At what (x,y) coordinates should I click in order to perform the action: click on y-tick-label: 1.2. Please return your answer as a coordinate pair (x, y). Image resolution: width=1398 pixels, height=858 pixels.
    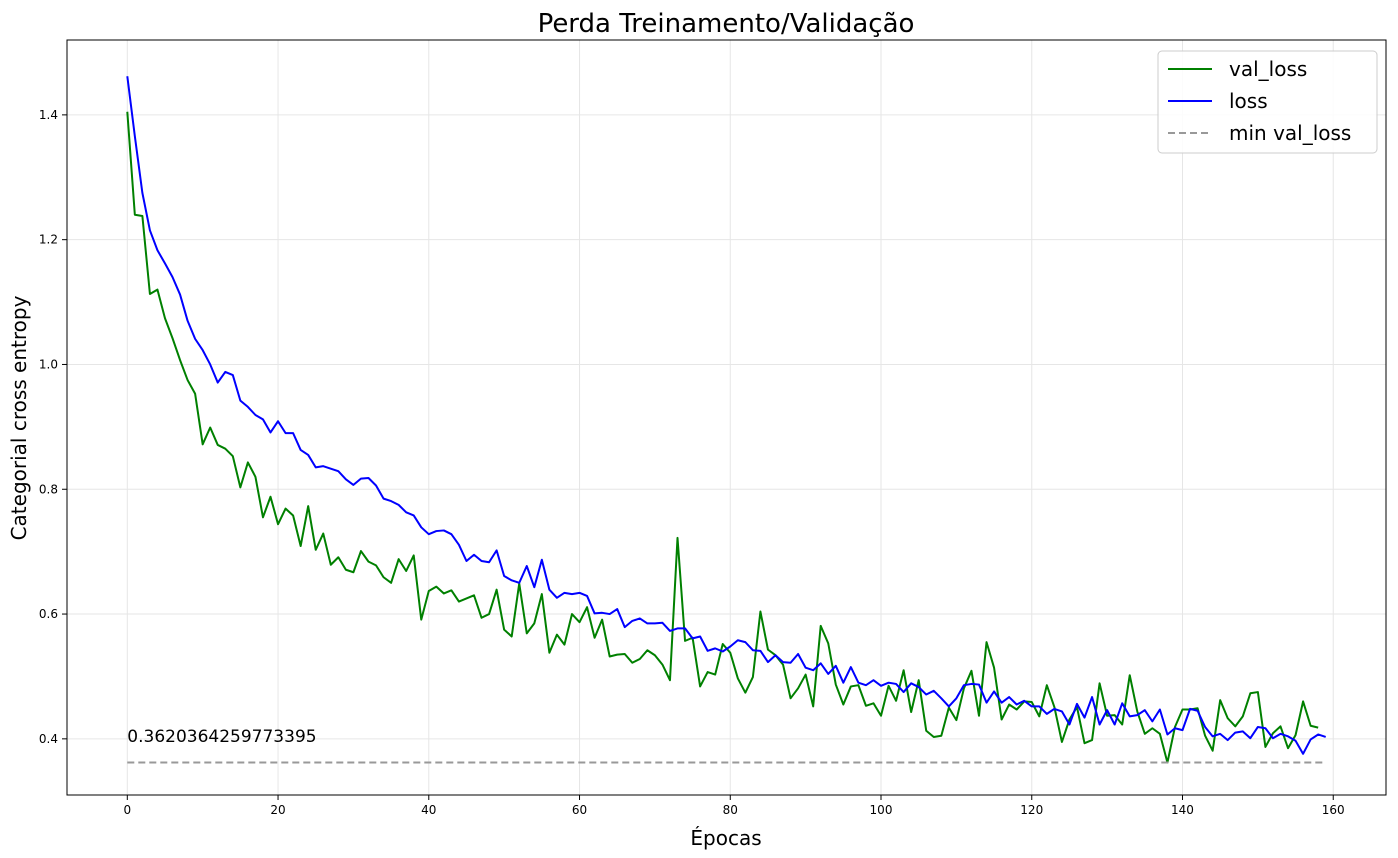
    Looking at the image, I should click on (48, 240).